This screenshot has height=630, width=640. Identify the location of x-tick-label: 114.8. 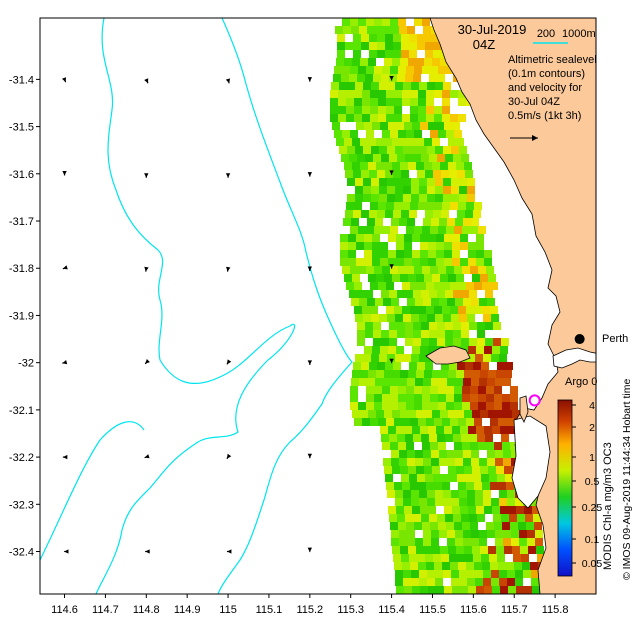
(146, 610).